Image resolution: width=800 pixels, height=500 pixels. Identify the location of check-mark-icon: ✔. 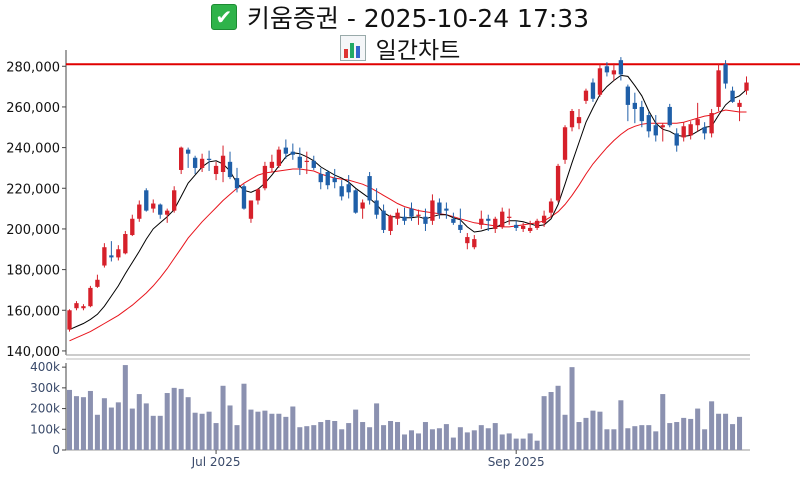
(223, 17).